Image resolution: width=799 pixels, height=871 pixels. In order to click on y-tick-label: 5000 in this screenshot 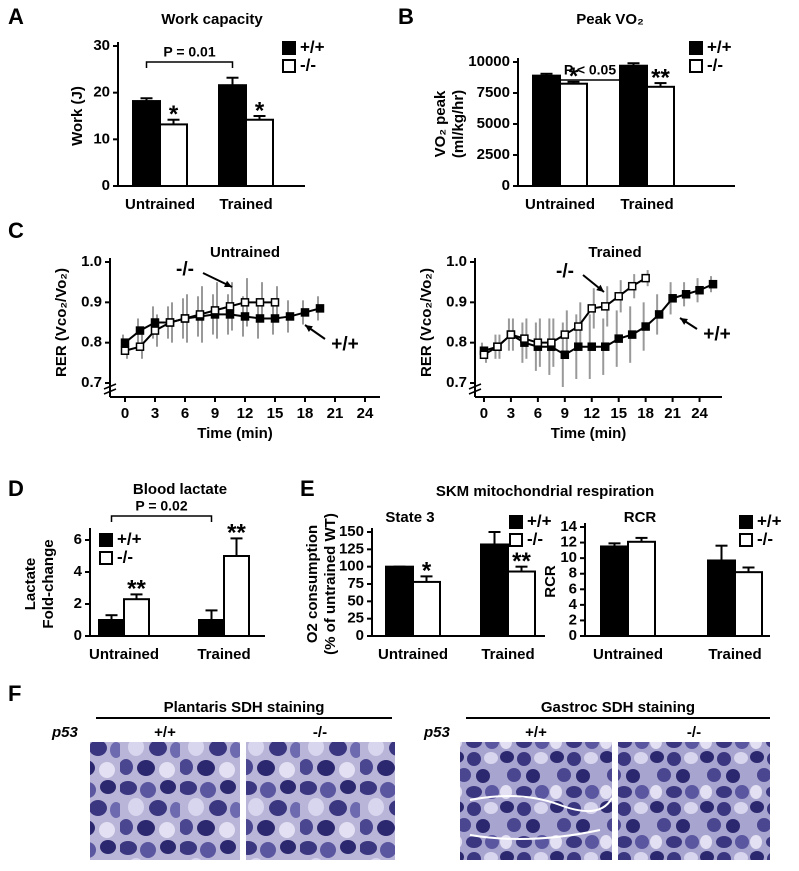, I will do `click(493, 123)`.